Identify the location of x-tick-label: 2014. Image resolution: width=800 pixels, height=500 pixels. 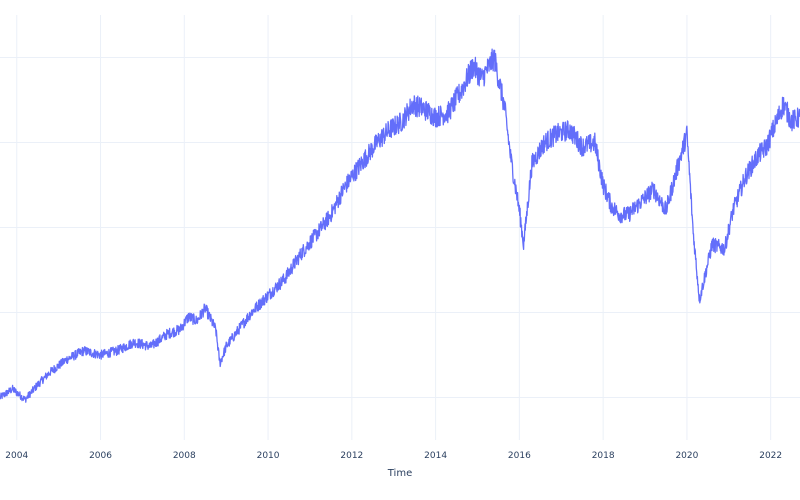
(435, 456).